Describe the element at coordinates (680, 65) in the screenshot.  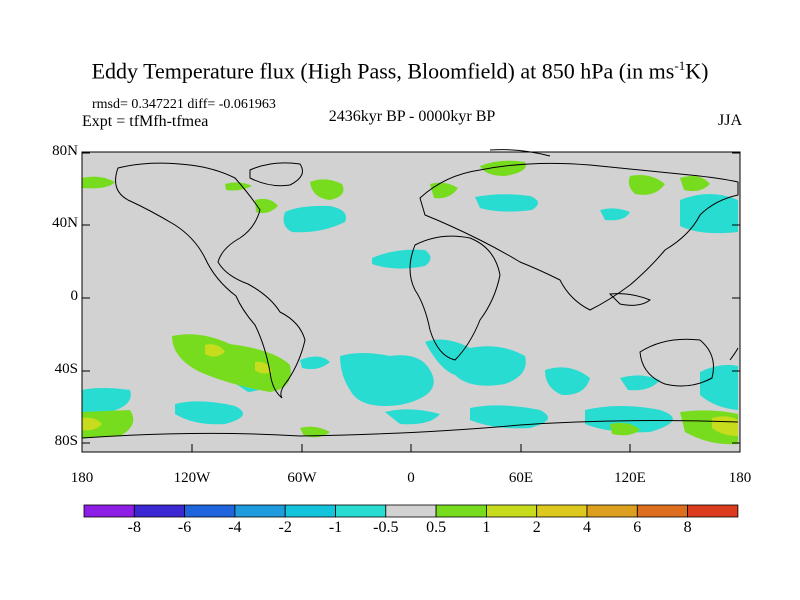
I see `title-superscript: -1` at that location.